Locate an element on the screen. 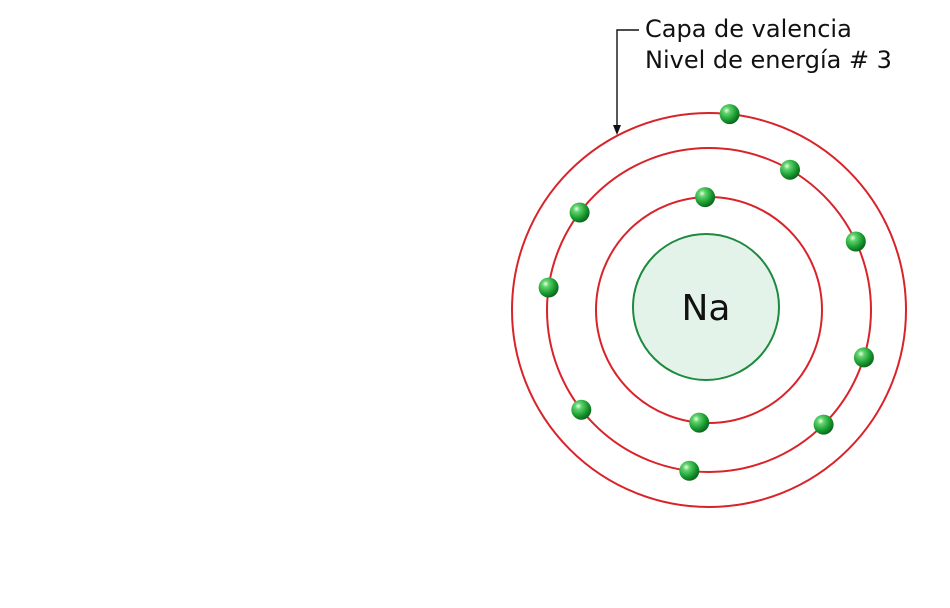  pointer-line is located at coordinates (627, 77).